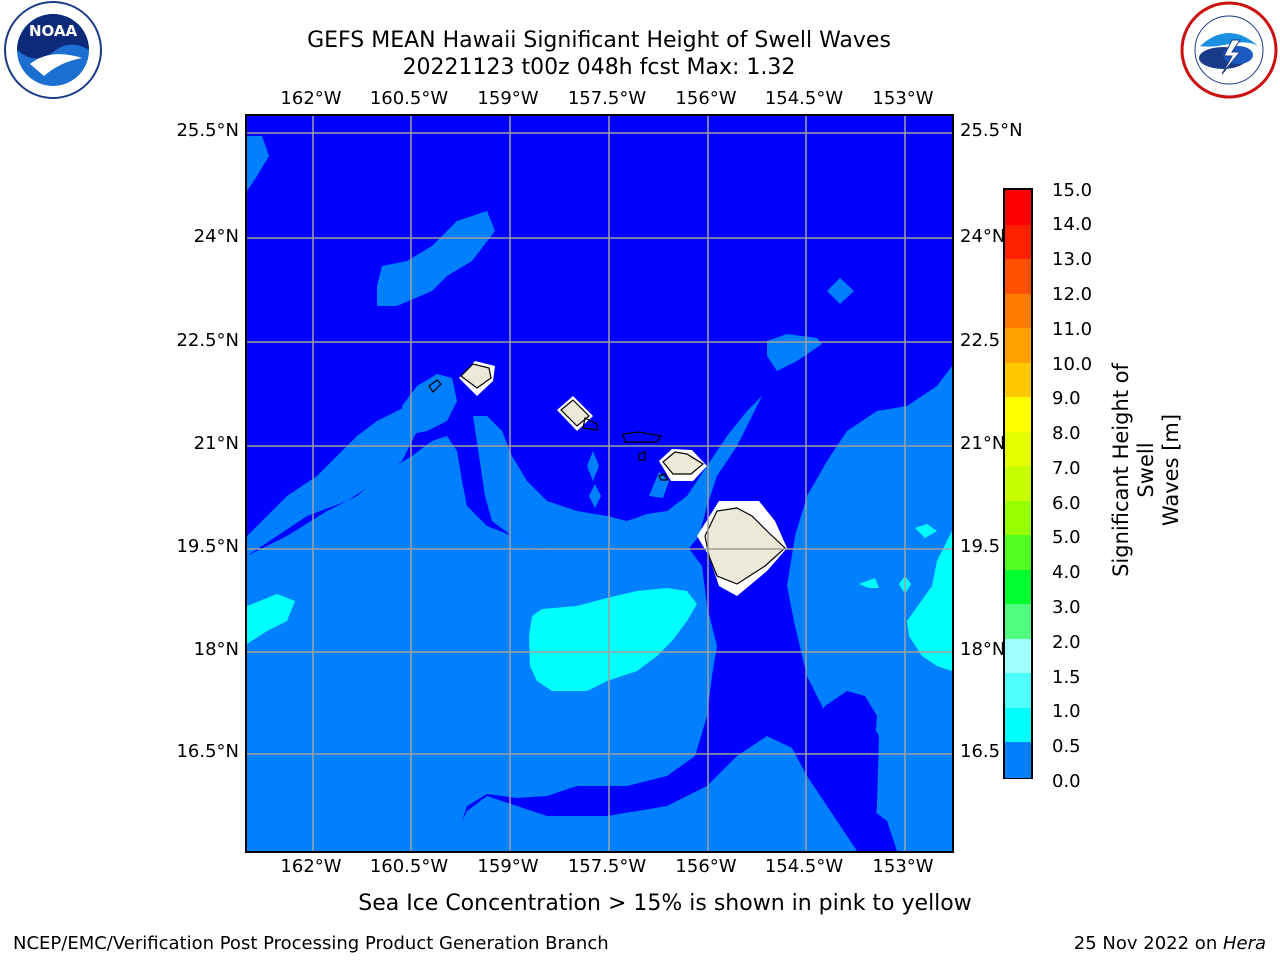 The height and width of the screenshot is (960, 1280). I want to click on swell-band-0-5-1-0-nw-corner, so click(258, 163).